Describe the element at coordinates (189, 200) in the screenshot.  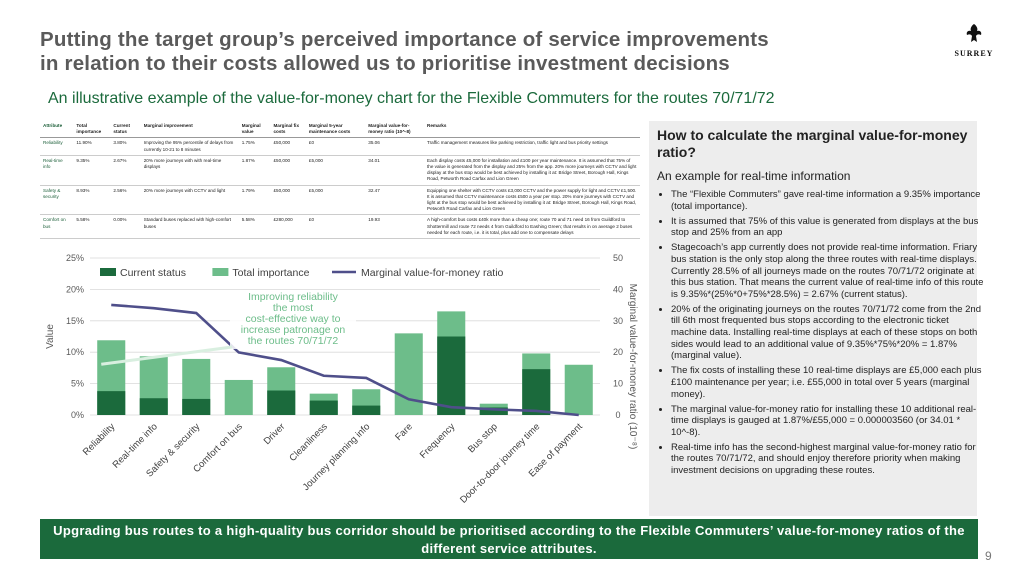
I see `table-cell: 20% more journeys with CCTV and light` at that location.